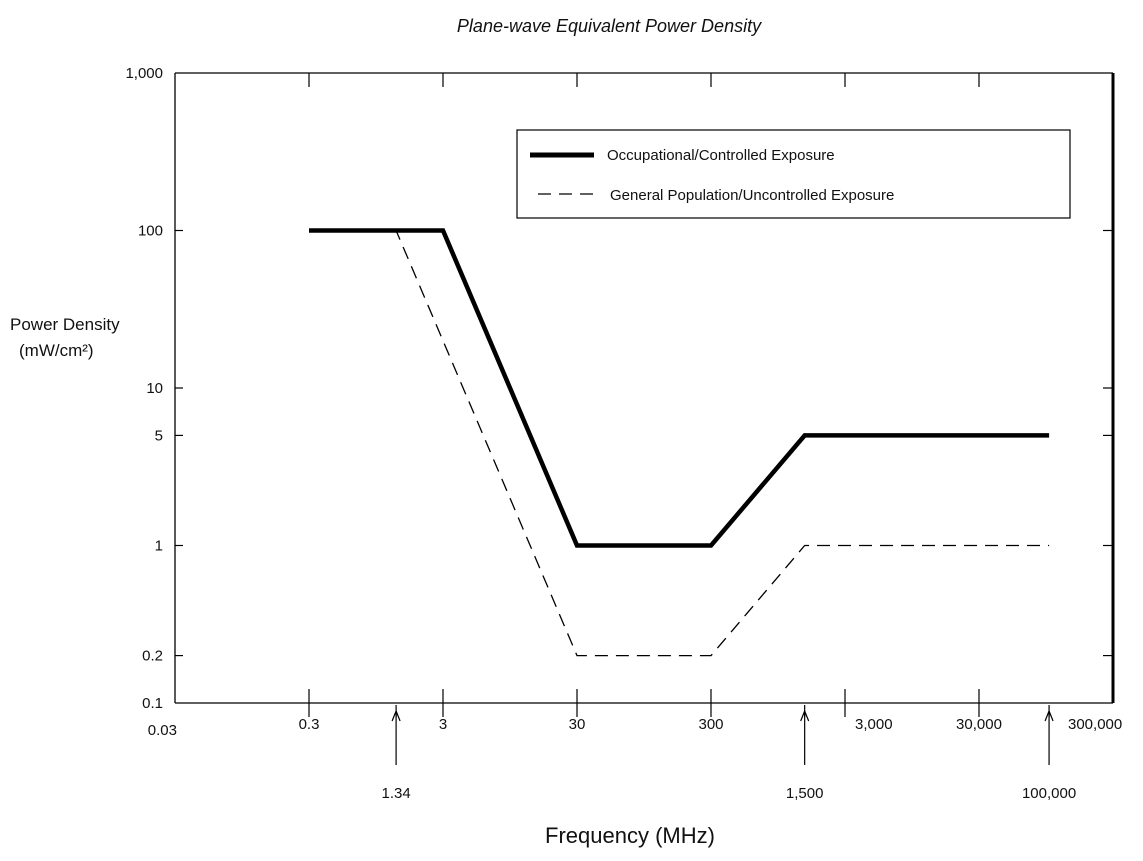 This screenshot has width=1143, height=861. Describe the element at coordinates (56, 350) in the screenshot. I see `y-axis-title-line2: (mW/cm²)` at that location.